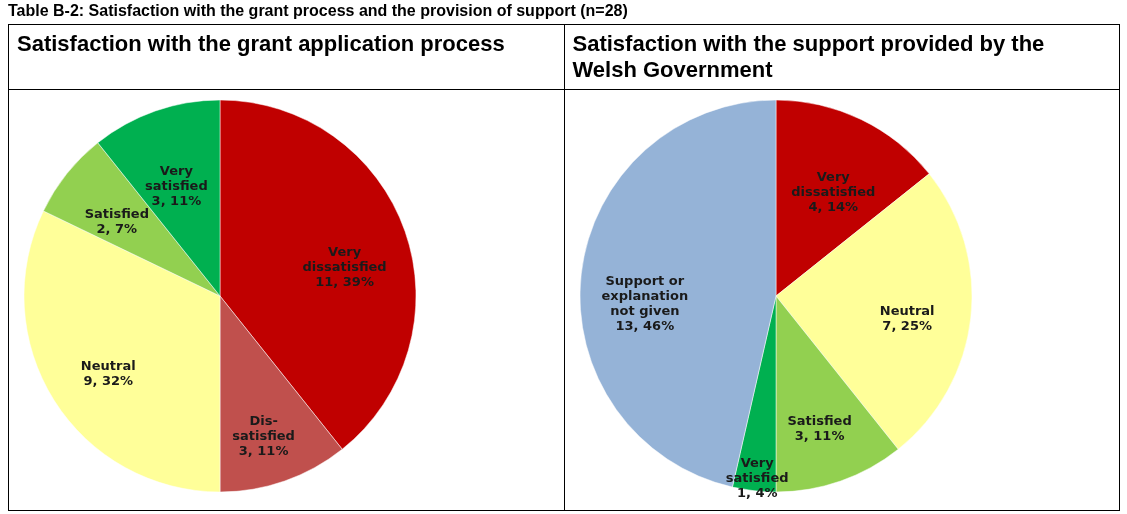 The width and height of the screenshot is (1127, 514). What do you see at coordinates (644, 296) in the screenshot?
I see `slice-label: Support or explanation not given` at bounding box center [644, 296].